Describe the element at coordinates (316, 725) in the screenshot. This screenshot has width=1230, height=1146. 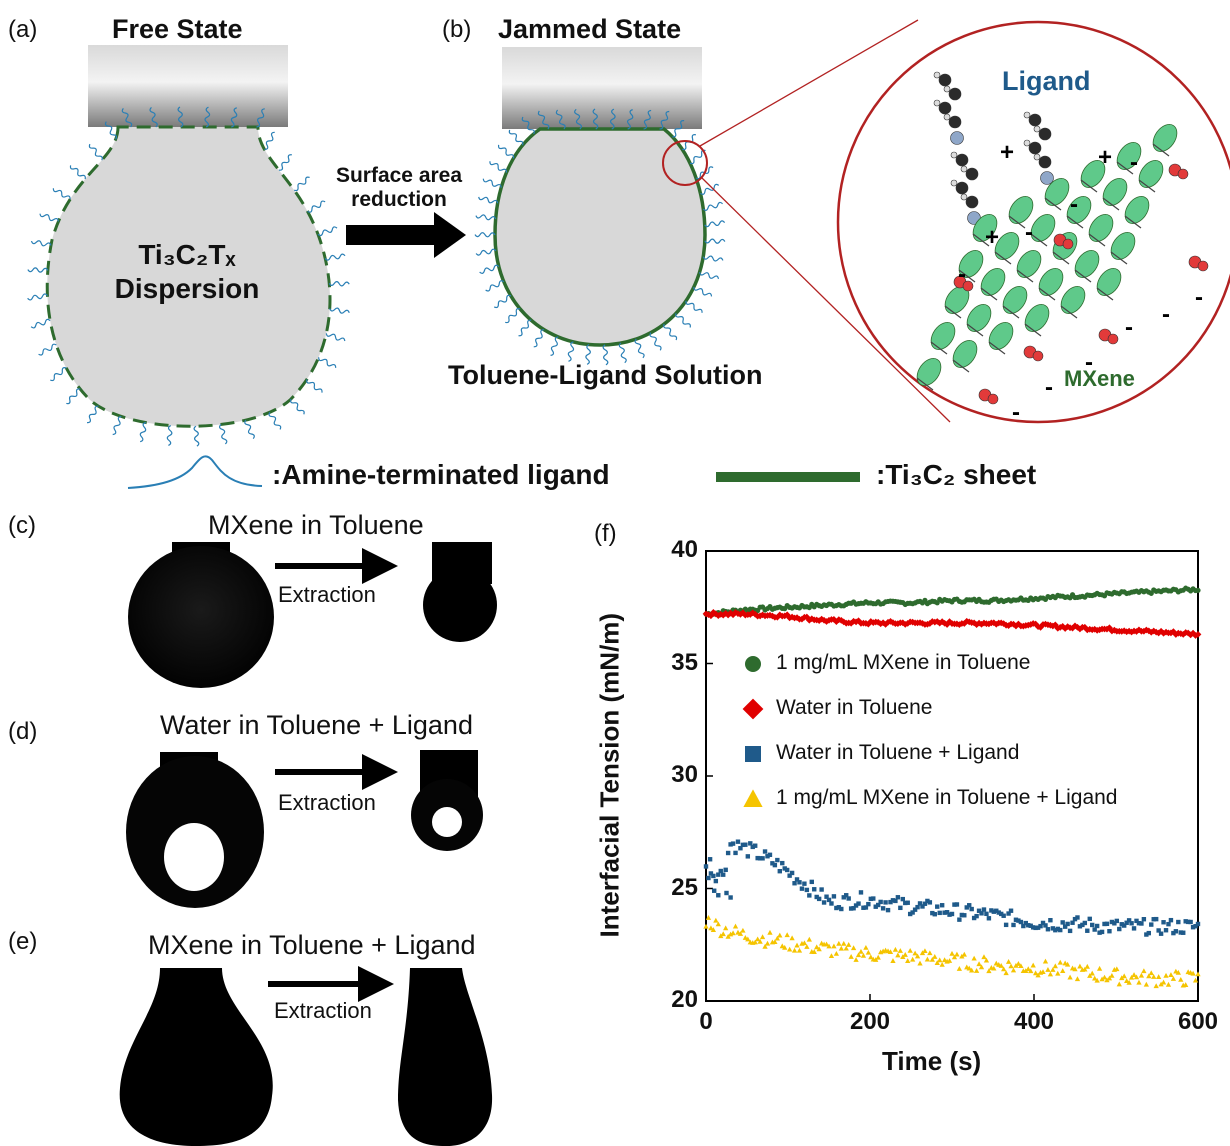
I see `case-d-title: Water in Toluene + Ligand` at that location.